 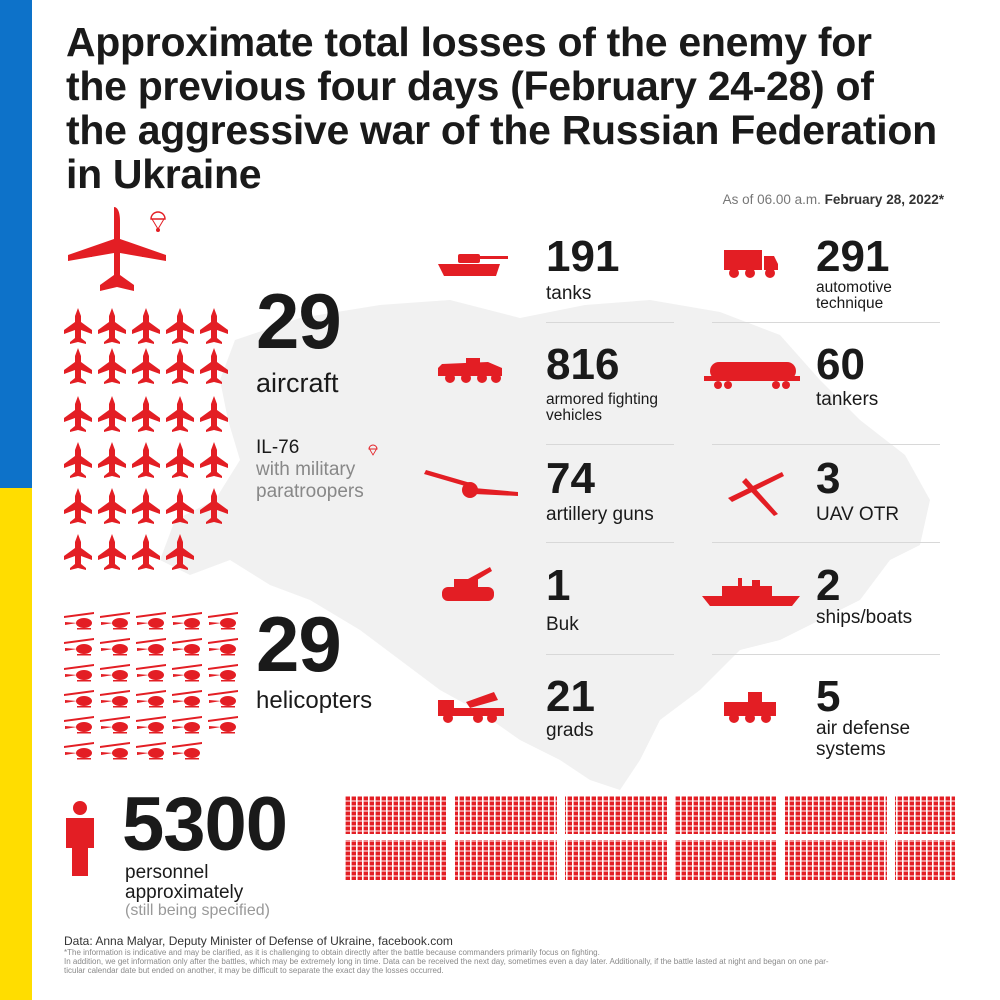 I want to click on il76-line1: IL-76, so click(x=278, y=447).